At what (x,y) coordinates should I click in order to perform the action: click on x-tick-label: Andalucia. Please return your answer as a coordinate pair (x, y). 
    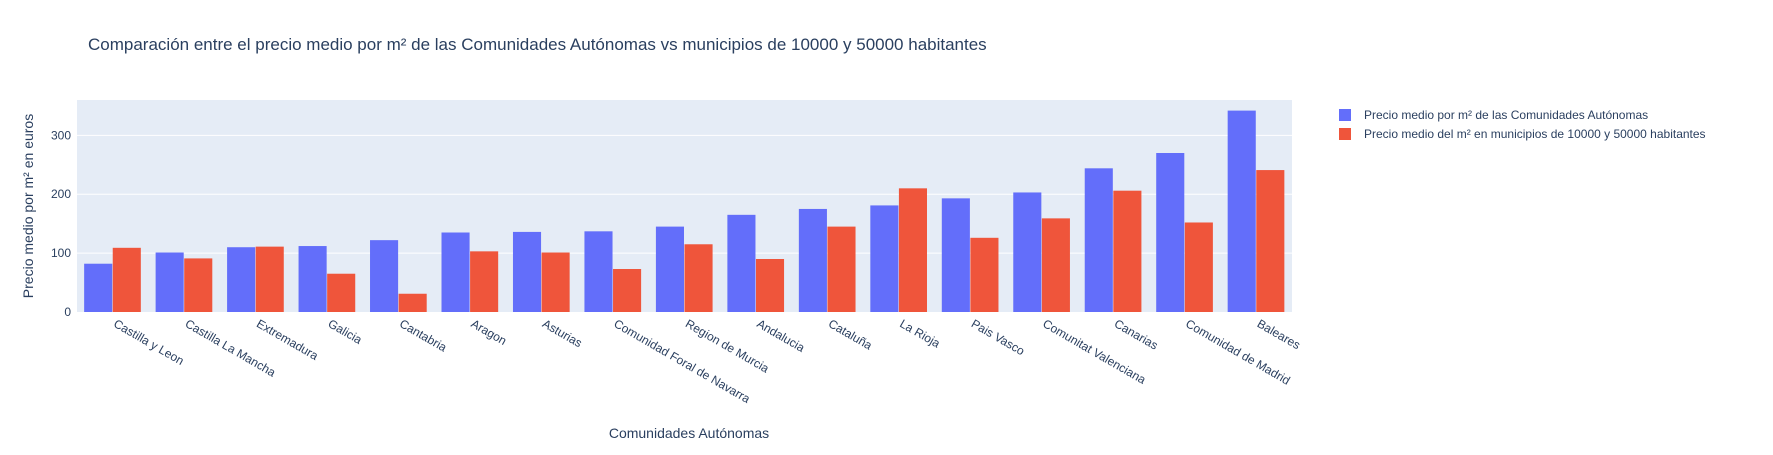
    Looking at the image, I should click on (780, 335).